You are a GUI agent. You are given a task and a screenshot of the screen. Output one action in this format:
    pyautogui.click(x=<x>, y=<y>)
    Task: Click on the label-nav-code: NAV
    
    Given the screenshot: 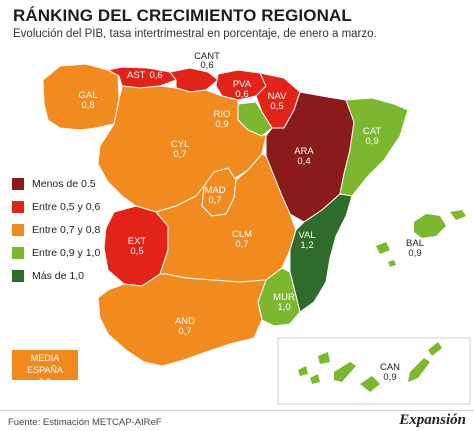 What is the action you would take?
    pyautogui.click(x=277, y=96)
    